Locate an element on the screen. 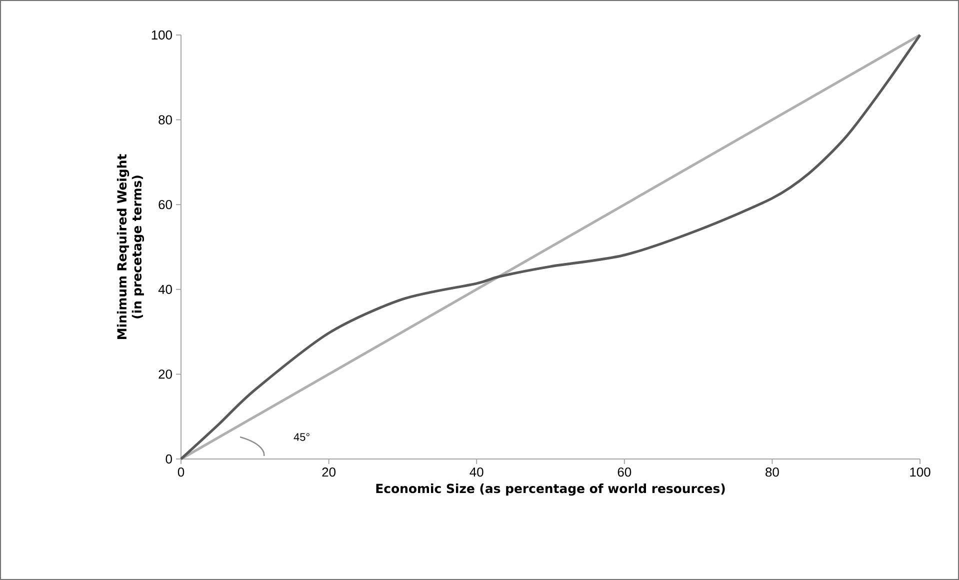  y-axis-title: Minimum Required Weight (in precetage terms) is located at coordinates (130, 246).